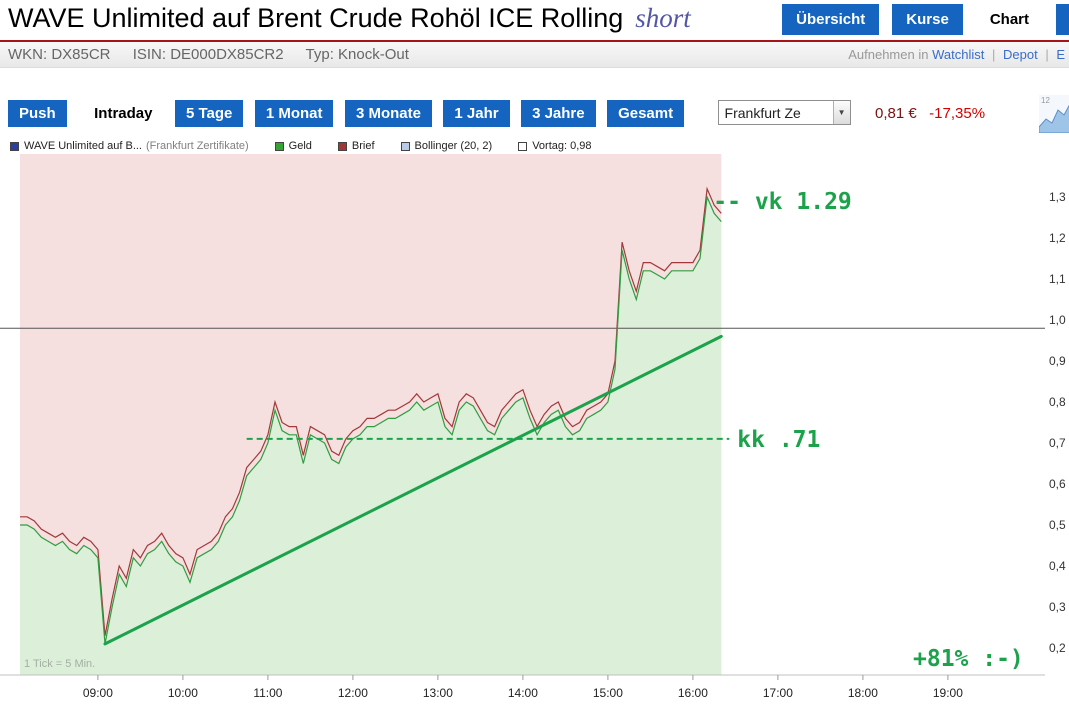  What do you see at coordinates (1057, 484) in the screenshot?
I see `y-tick-label: 0,6` at bounding box center [1057, 484].